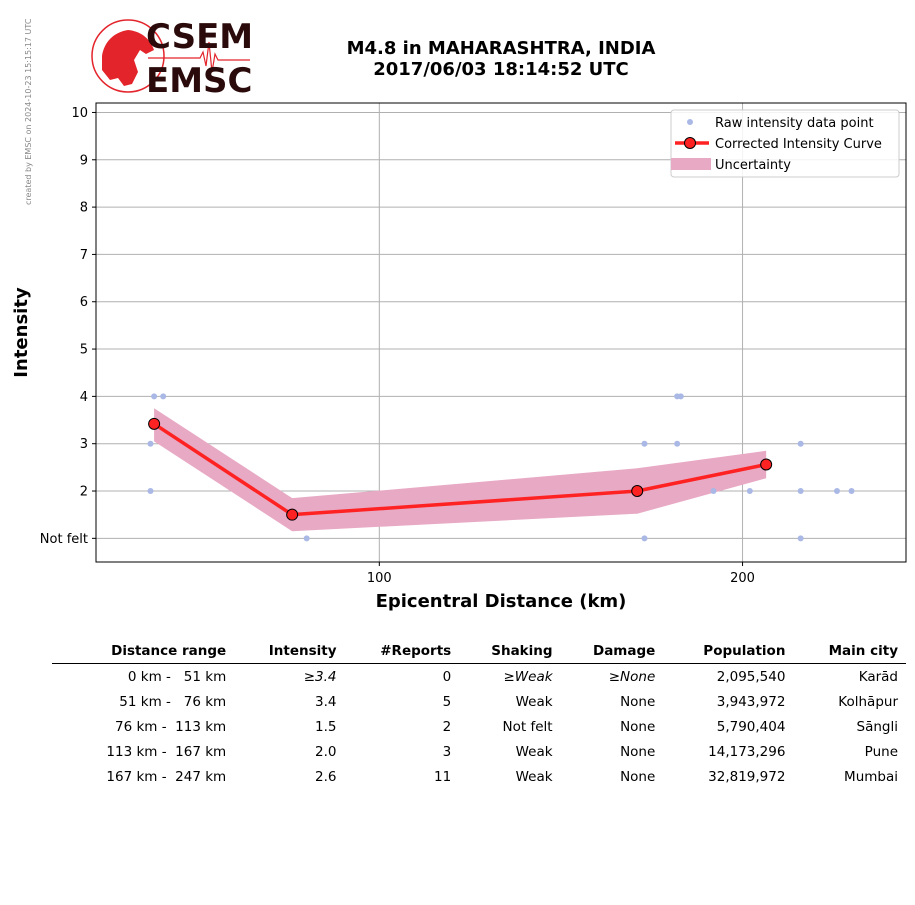 This screenshot has height=905, width=915. What do you see at coordinates (728, 652) in the screenshot?
I see `table-column-header: Population` at bounding box center [728, 652].